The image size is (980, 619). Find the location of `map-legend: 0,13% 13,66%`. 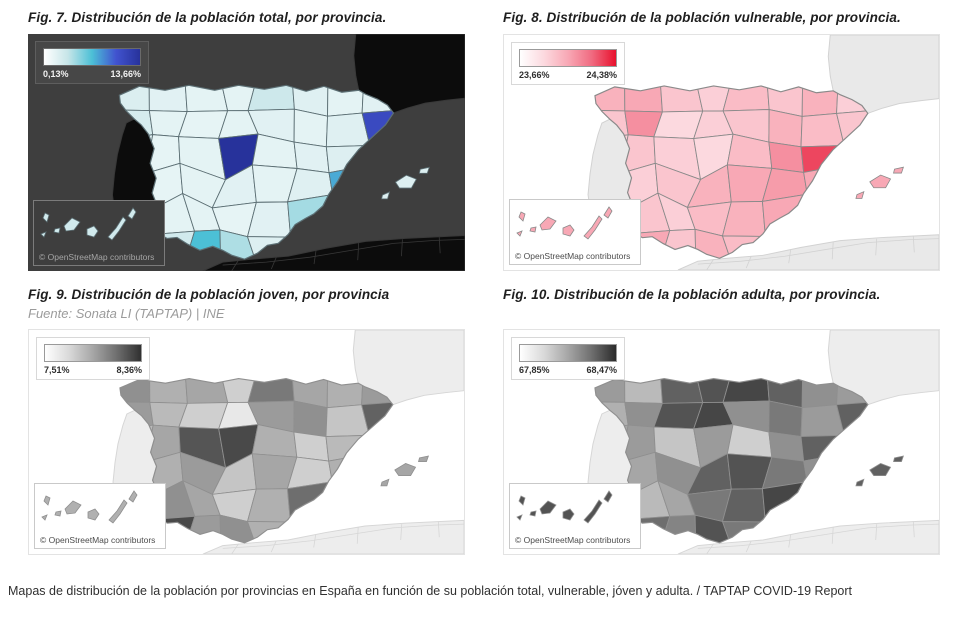

map-legend: 0,13% 13,66% is located at coordinates (92, 62).